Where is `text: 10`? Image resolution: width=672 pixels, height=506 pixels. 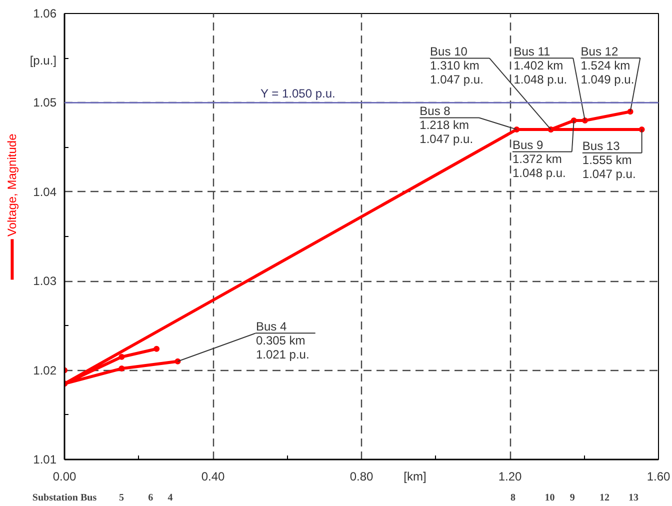 text: 10 is located at coordinates (549, 498).